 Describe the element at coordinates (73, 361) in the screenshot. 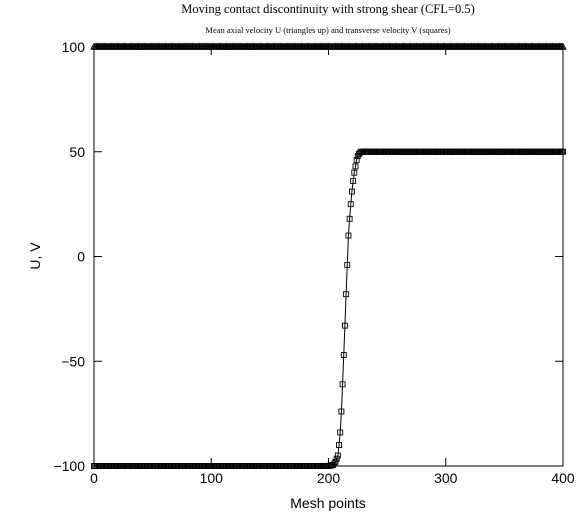

I see `y-tick-label: −50` at that location.